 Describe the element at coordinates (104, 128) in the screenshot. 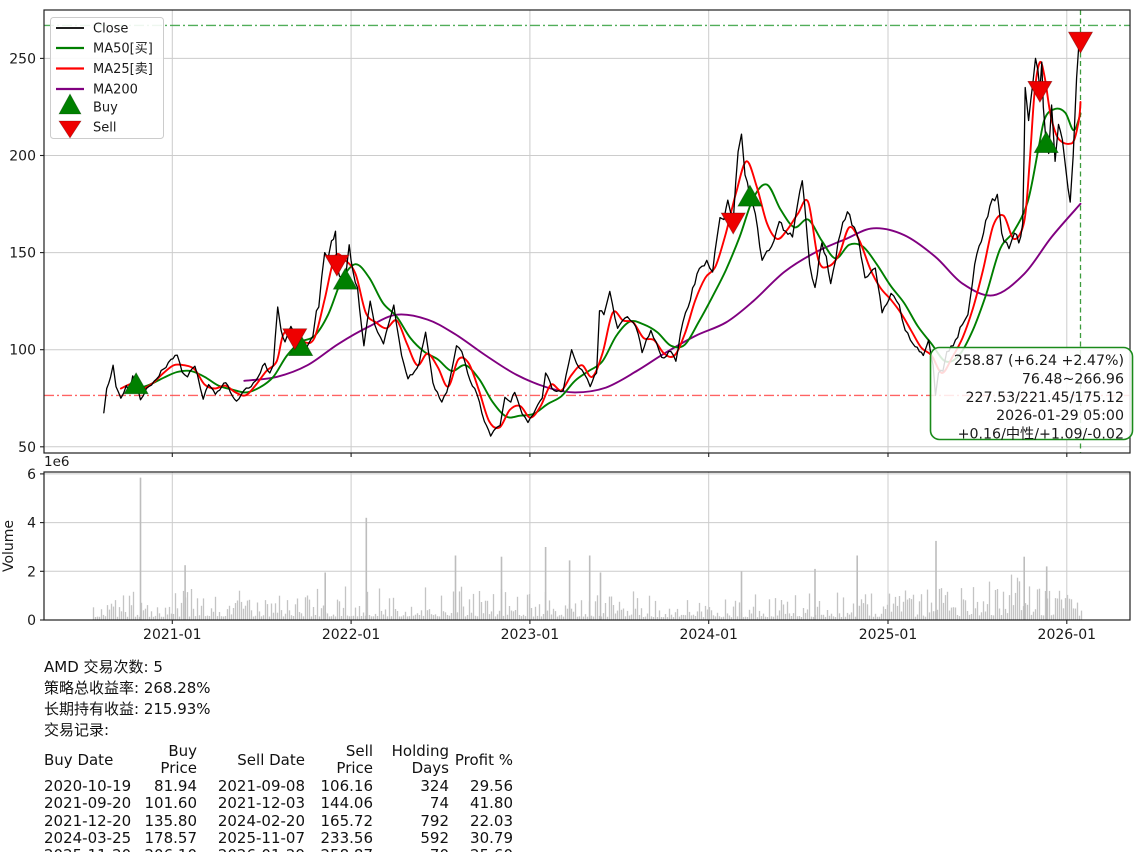

I see `legend-label: Sell` at that location.